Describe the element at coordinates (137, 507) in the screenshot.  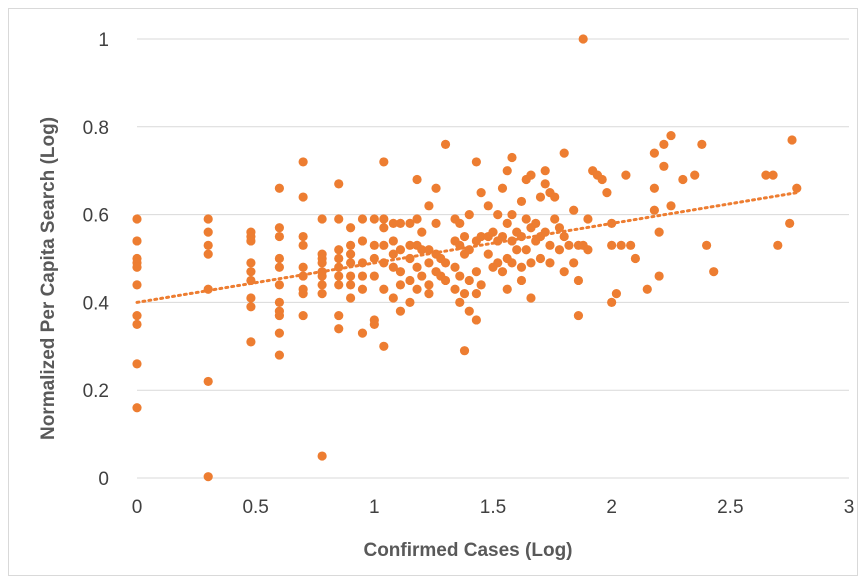
I see `x-tick-label: 0` at that location.